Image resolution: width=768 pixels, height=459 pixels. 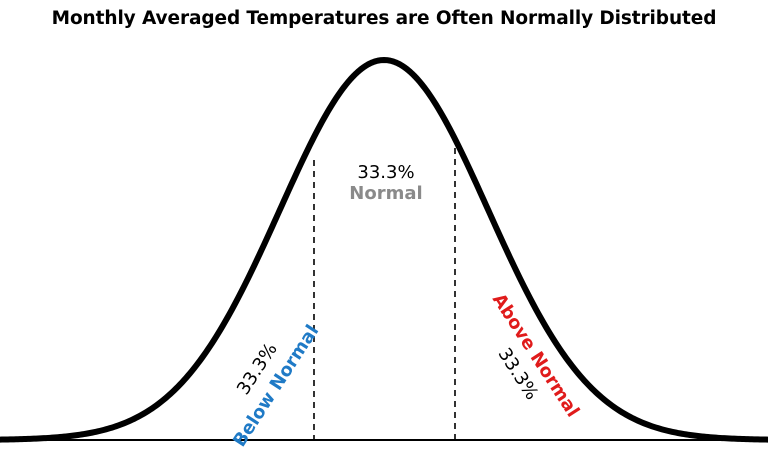 I want to click on normal-percent-label: 33.3%, so click(x=385, y=172).